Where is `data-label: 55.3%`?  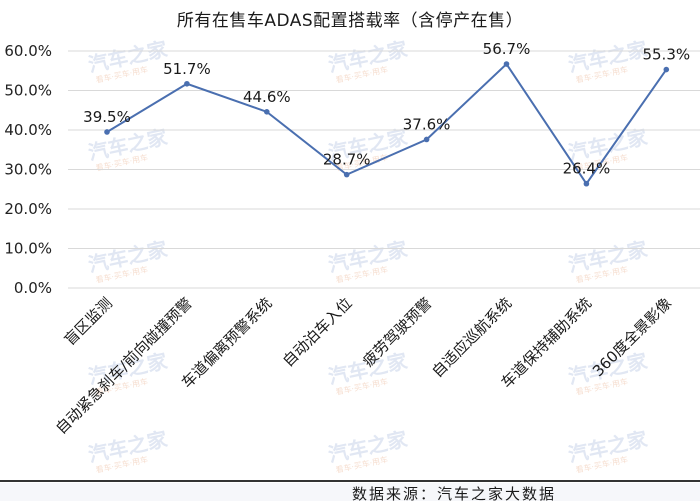 data-label: 55.3% is located at coordinates (666, 55).